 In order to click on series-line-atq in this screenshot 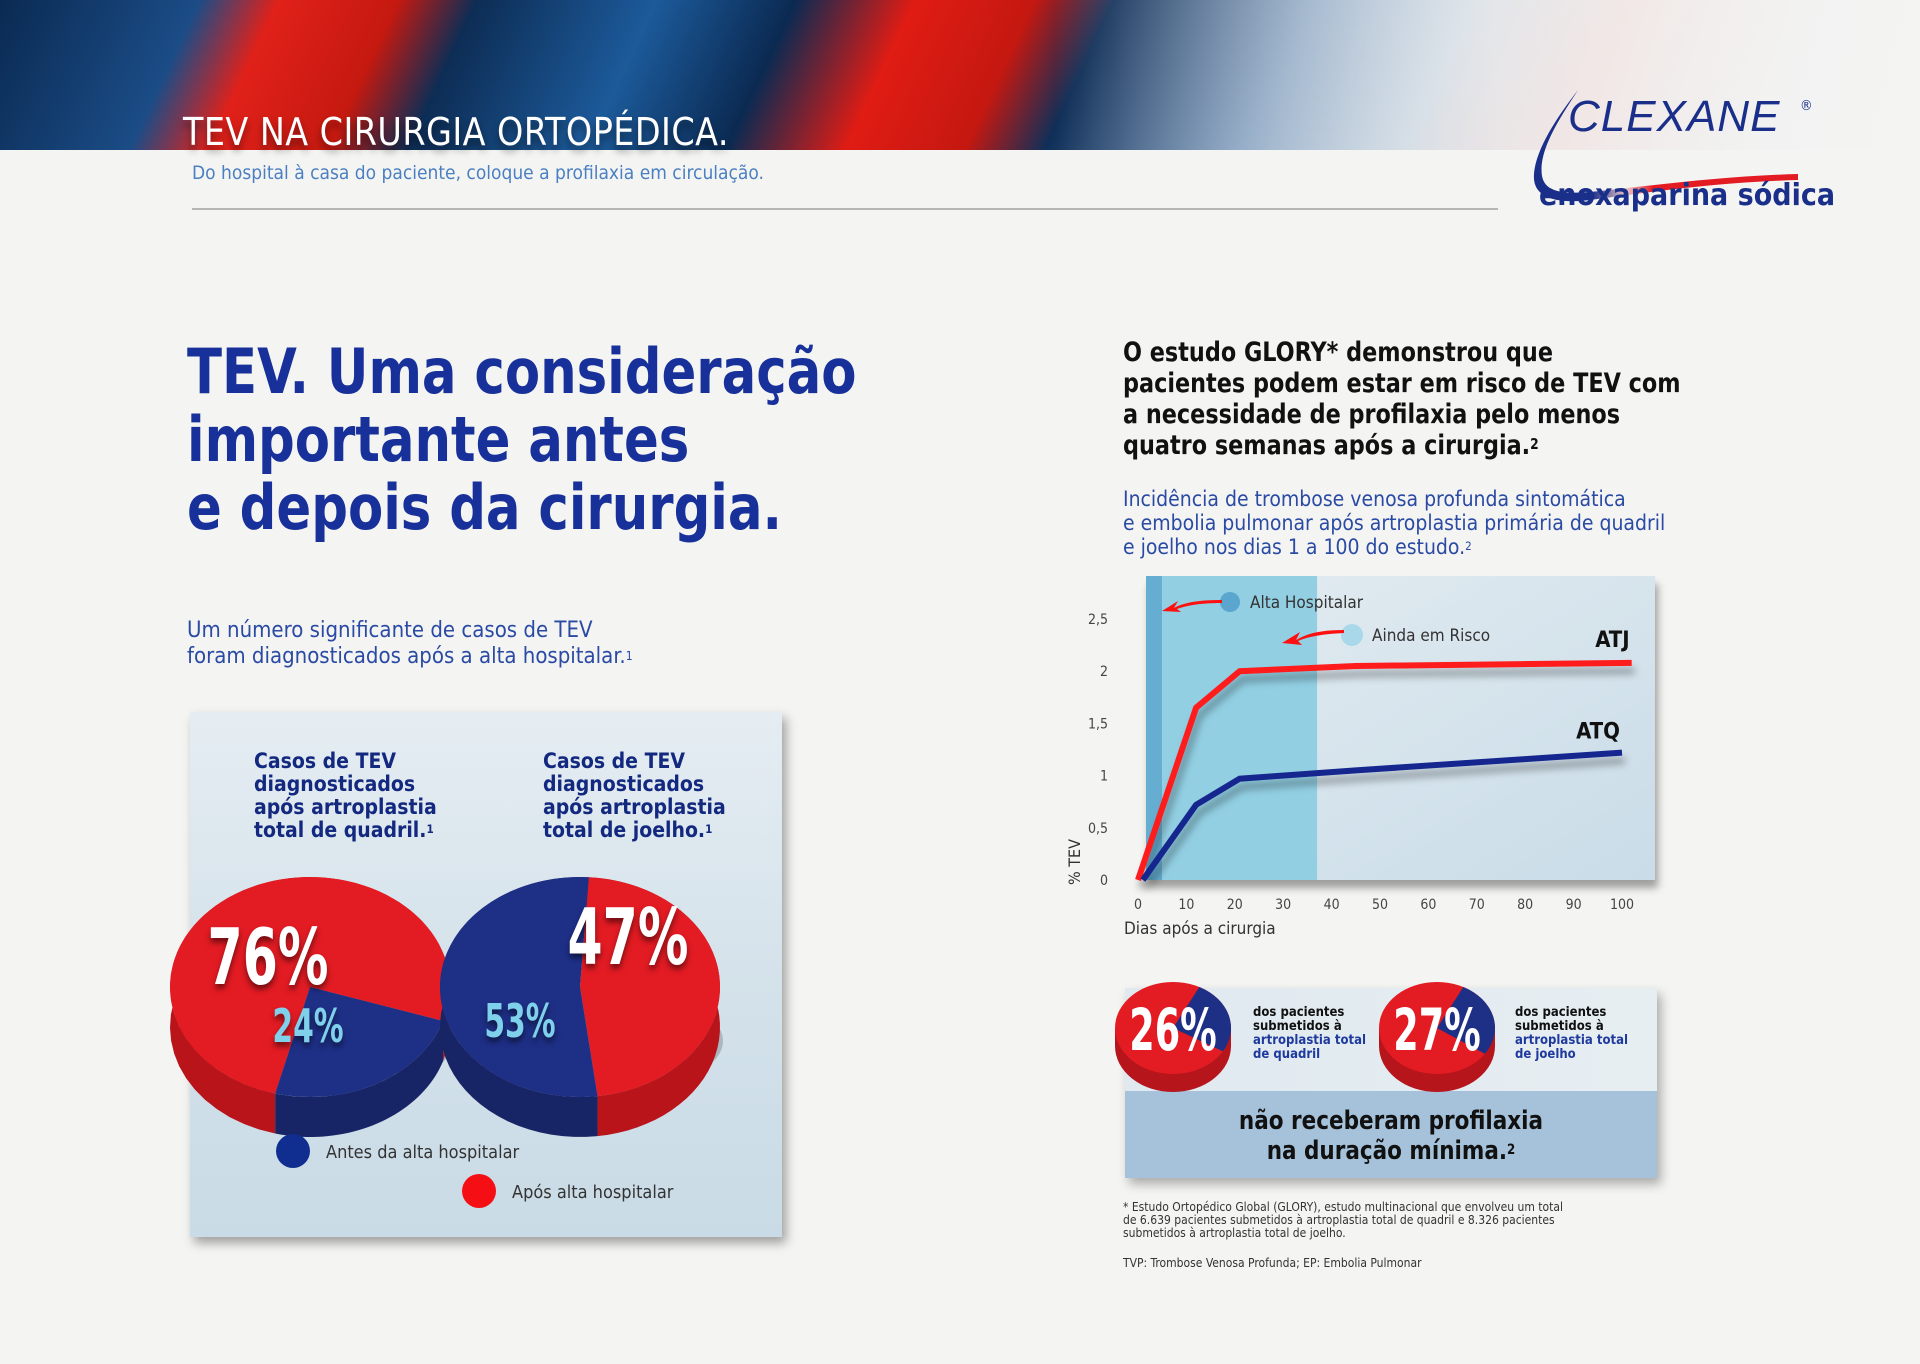, I will do `click(1381, 815)`.